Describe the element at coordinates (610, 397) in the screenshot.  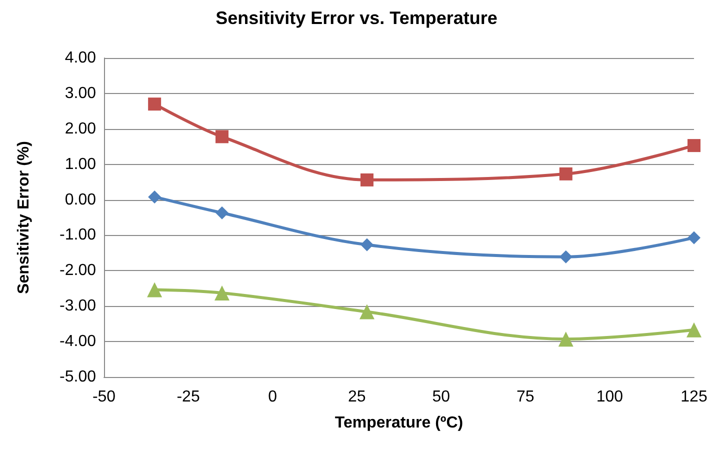
I see `x-tick-label: 100` at that location.